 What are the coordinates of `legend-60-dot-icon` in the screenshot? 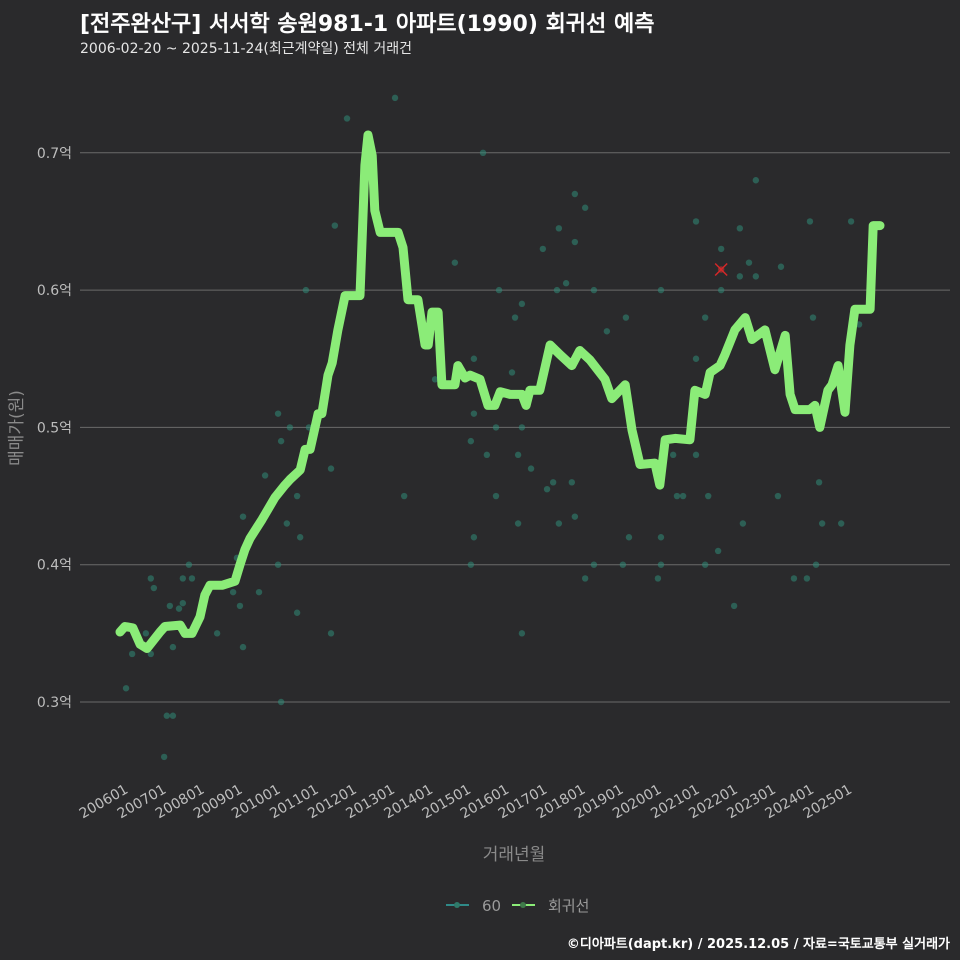 It's located at (457, 905).